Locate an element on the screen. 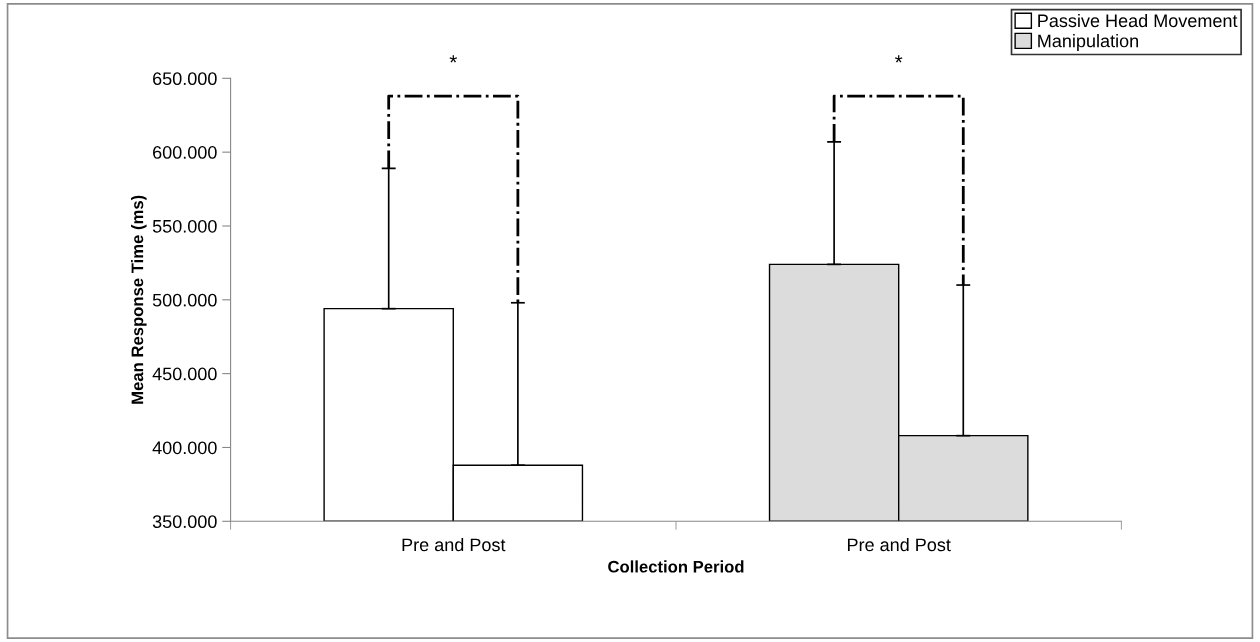  y-tick-label: 550.000 is located at coordinates (184, 226).